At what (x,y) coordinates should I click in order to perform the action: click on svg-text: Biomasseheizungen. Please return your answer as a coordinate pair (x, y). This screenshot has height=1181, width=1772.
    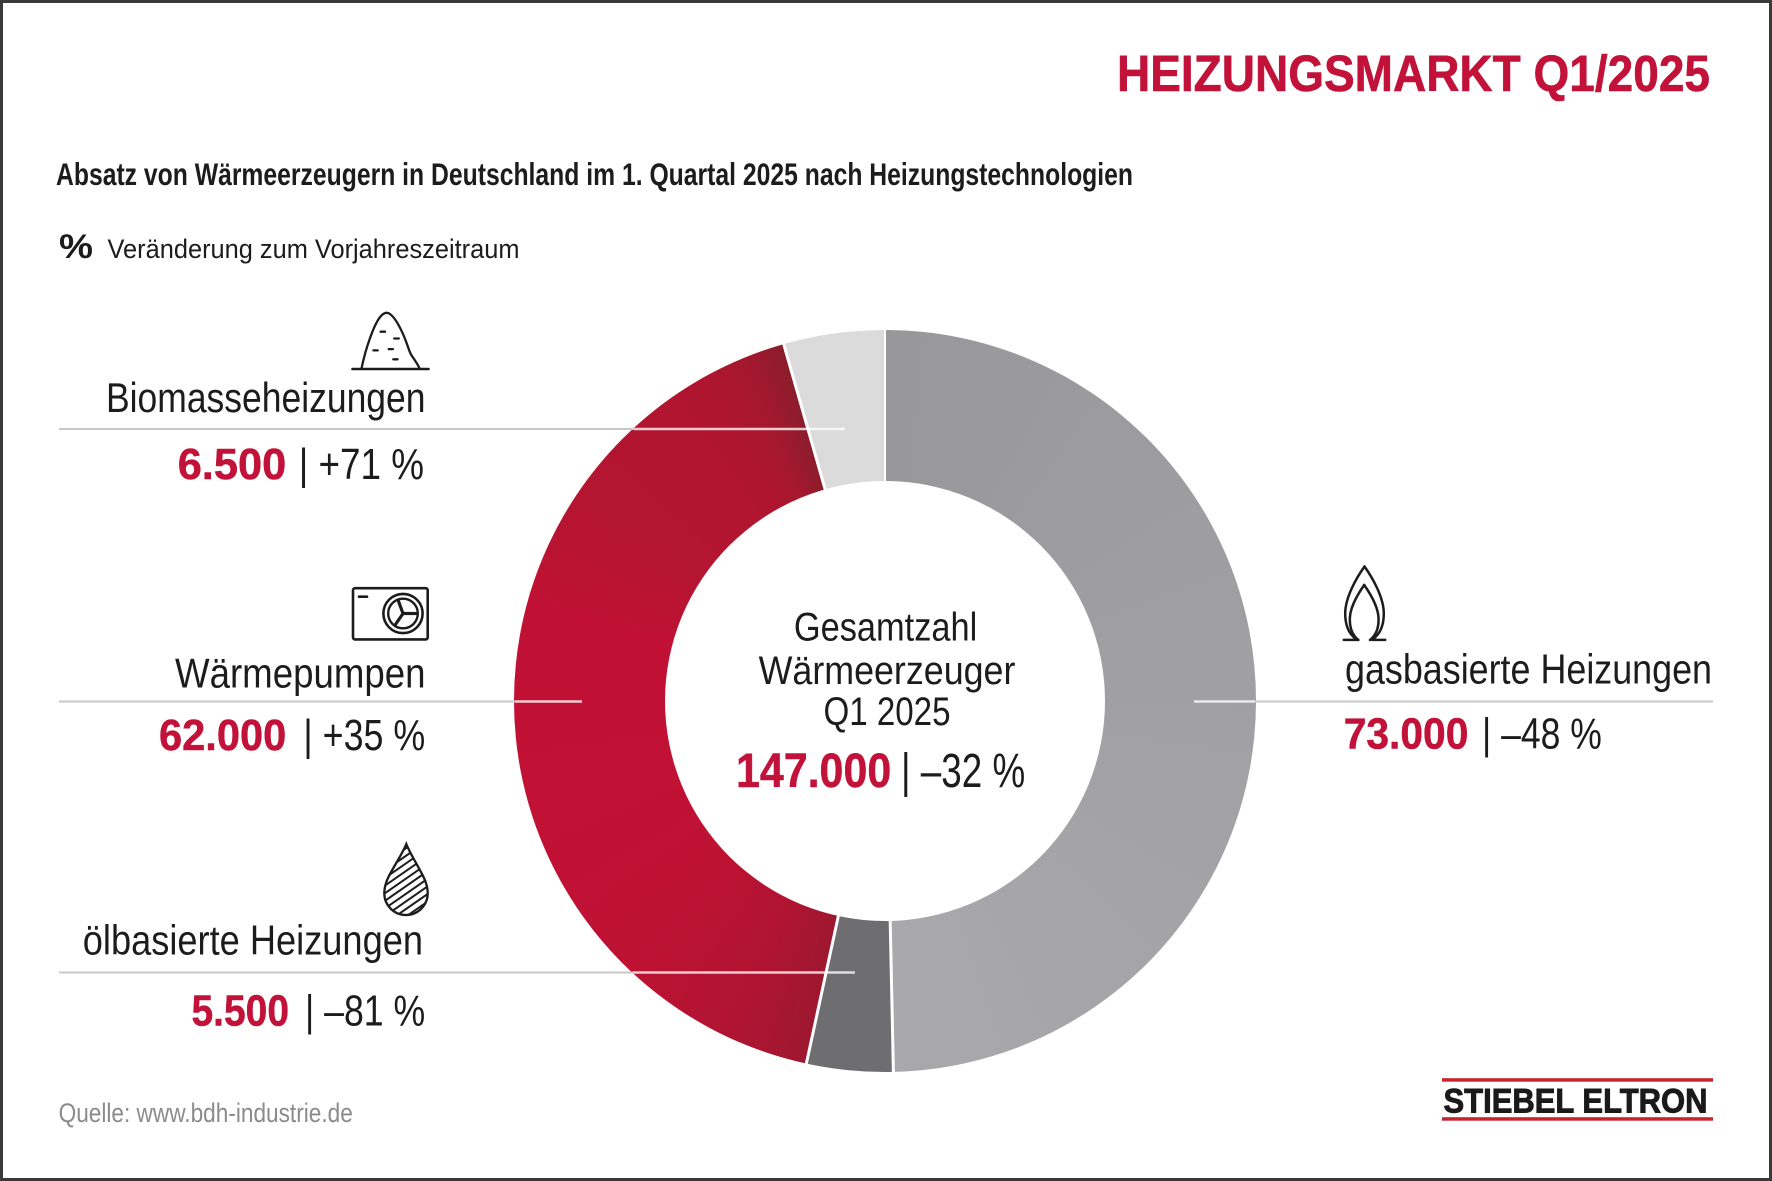
    Looking at the image, I should click on (266, 397).